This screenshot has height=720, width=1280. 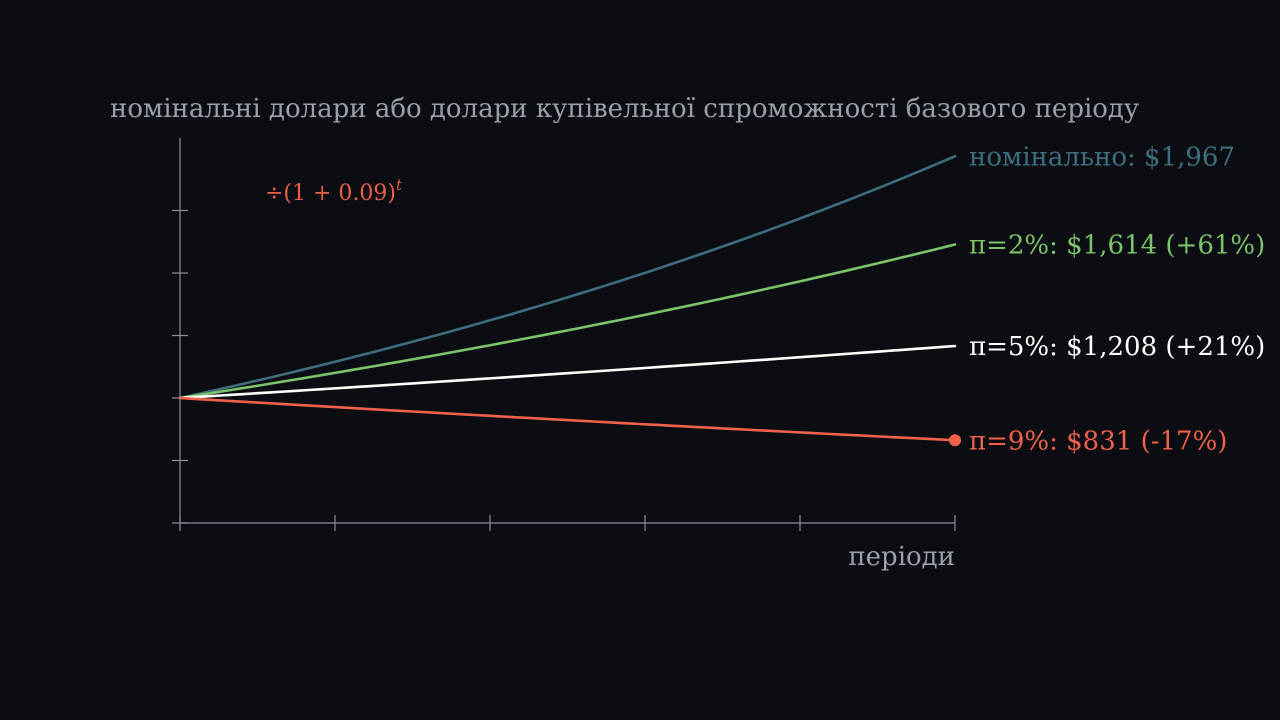 What do you see at coordinates (1117, 347) in the screenshot?
I see `series-label-2: π=5%: $1,208 (+21%)` at bounding box center [1117, 347].